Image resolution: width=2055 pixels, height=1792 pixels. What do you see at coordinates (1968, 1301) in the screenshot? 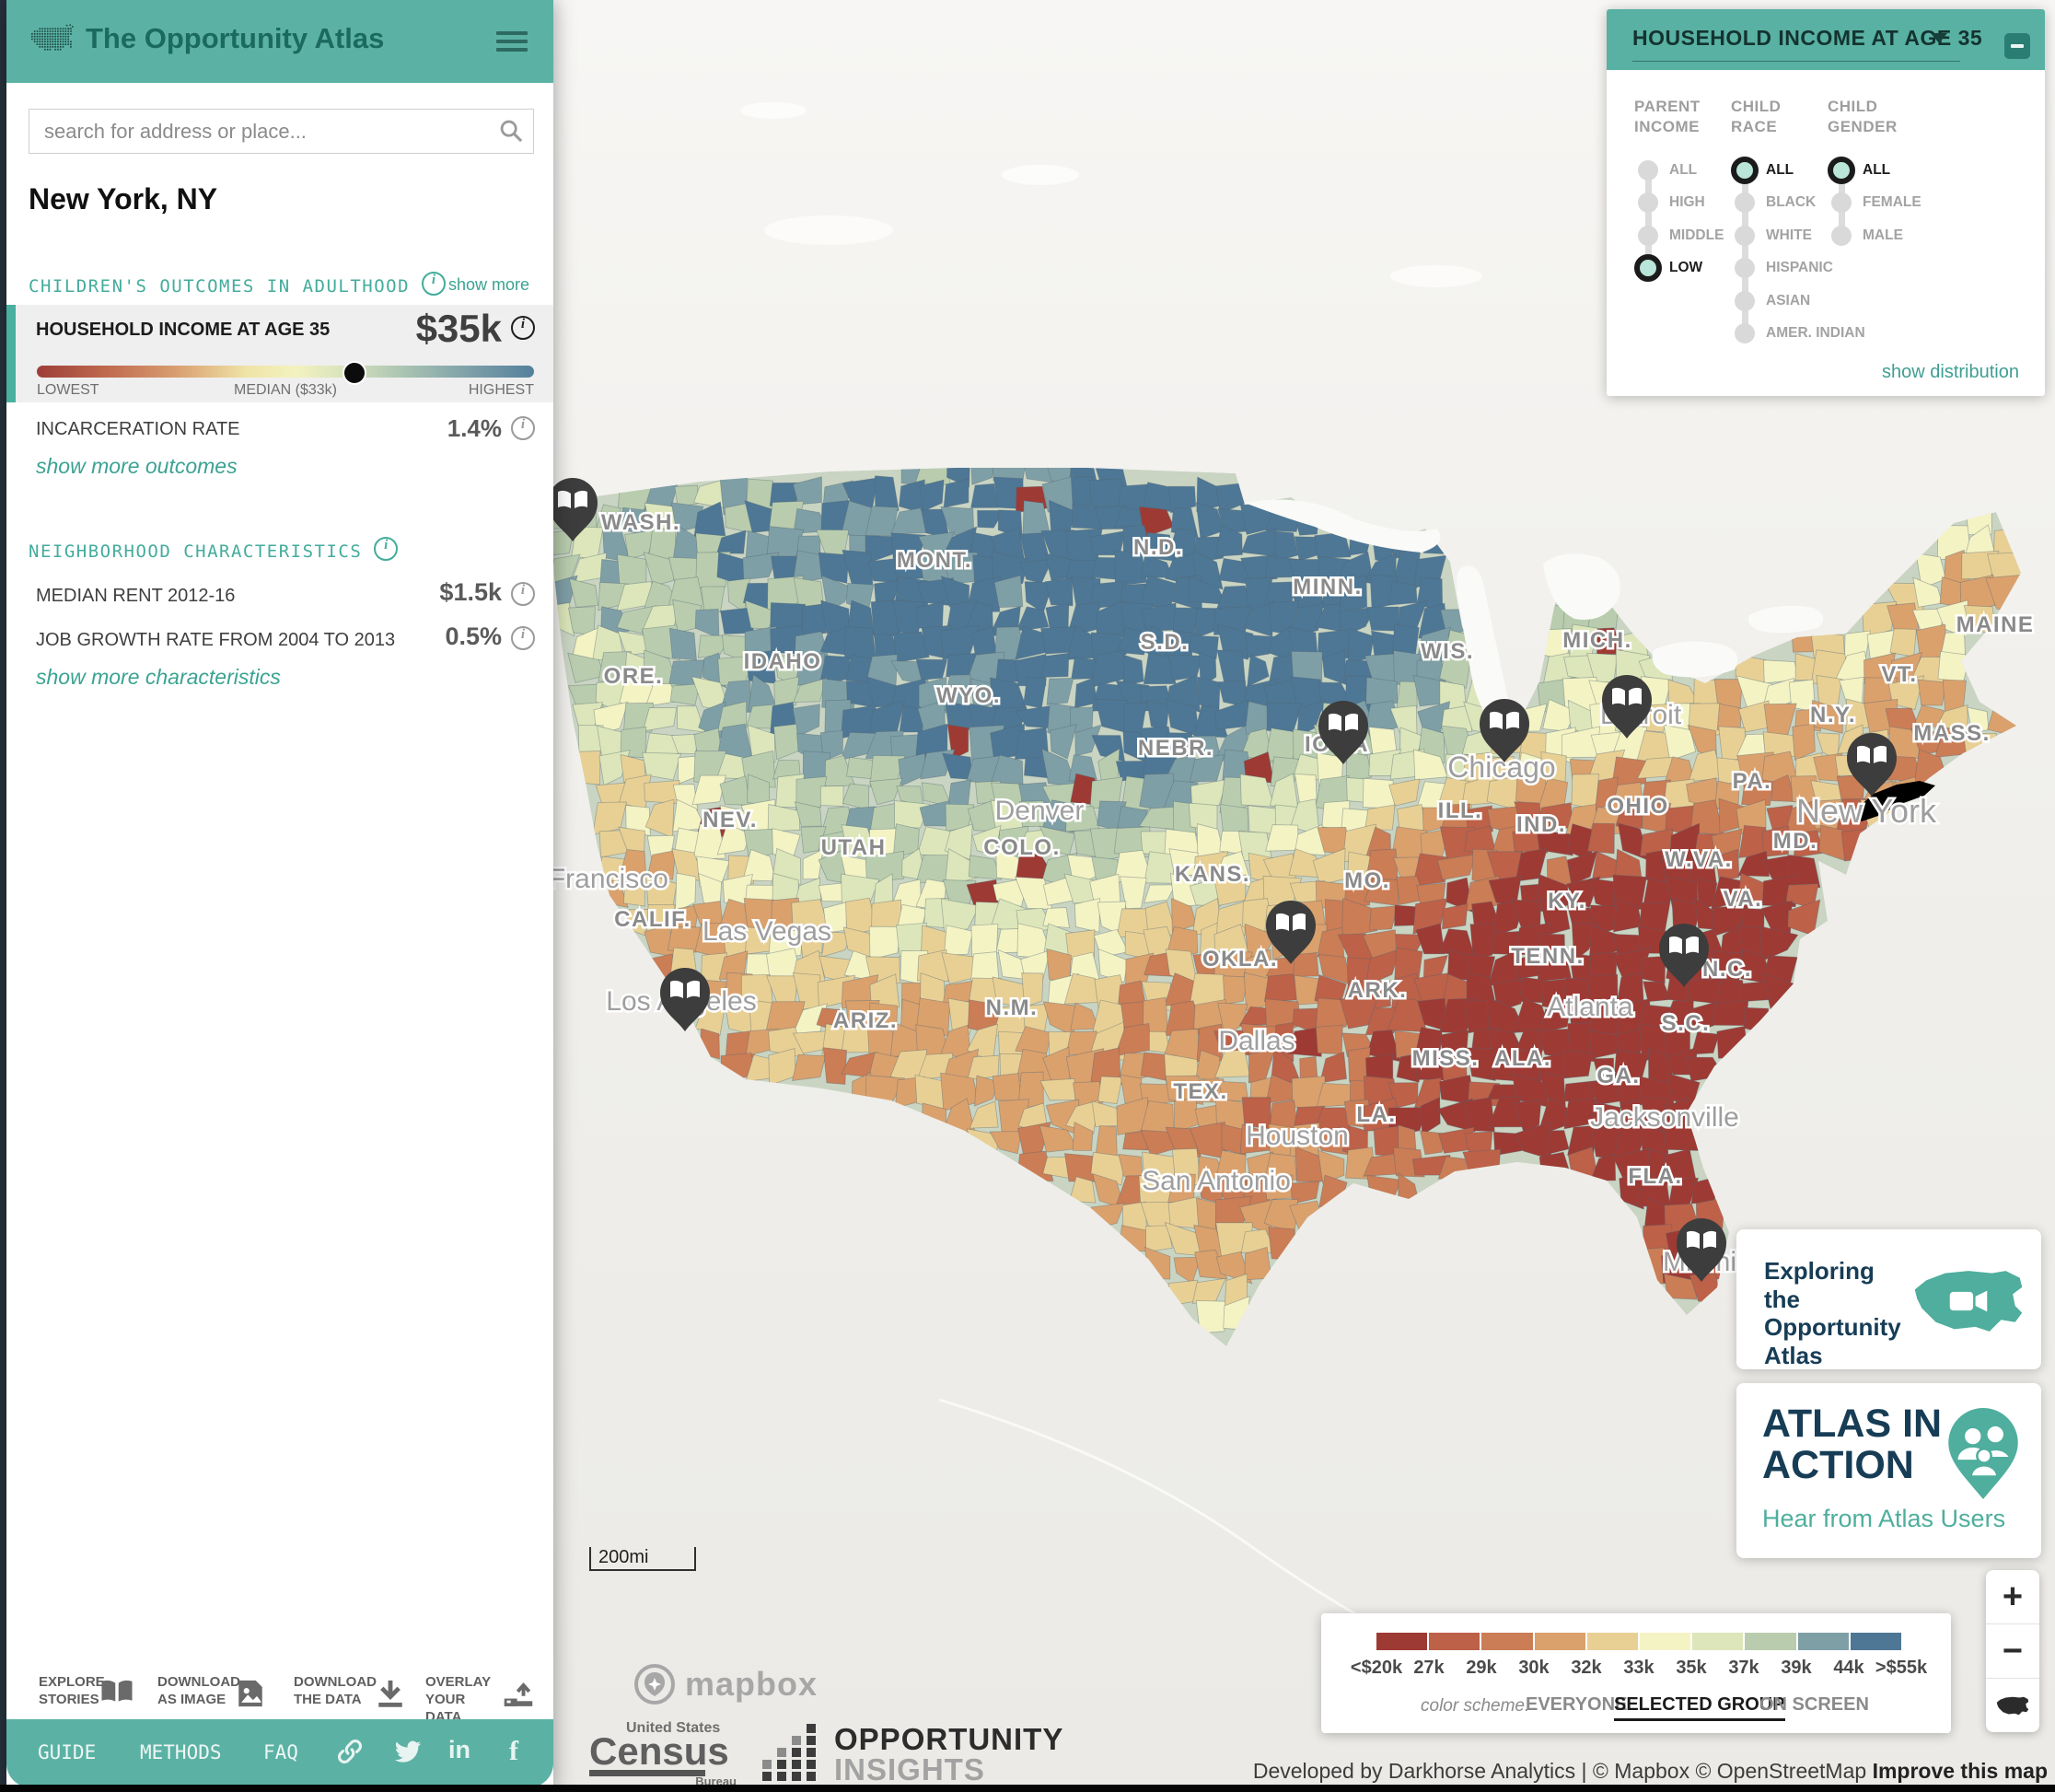
I see `us-map-video-icon` at bounding box center [1968, 1301].